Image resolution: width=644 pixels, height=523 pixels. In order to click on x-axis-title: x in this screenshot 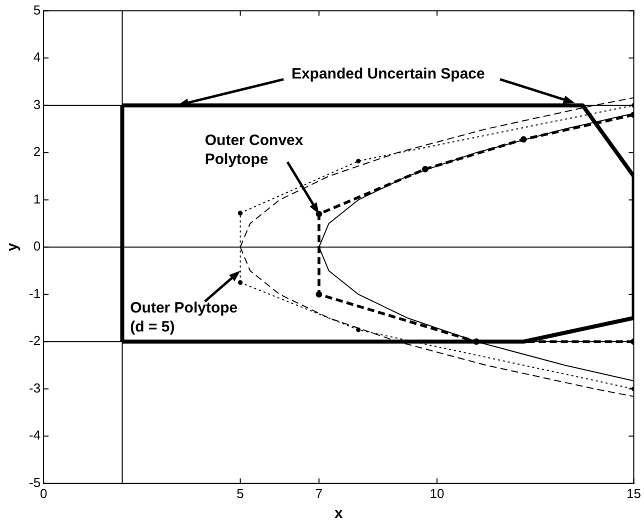, I will do `click(339, 513)`.